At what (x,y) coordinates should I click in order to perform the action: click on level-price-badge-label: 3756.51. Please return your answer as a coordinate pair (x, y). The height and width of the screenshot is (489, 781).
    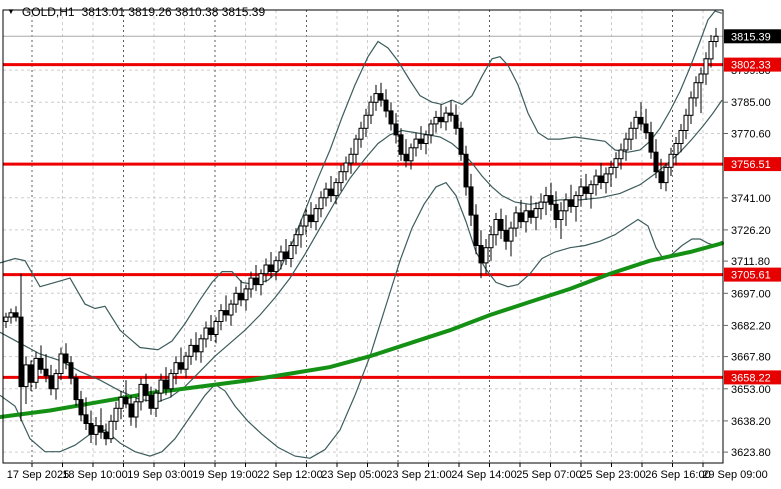
    Looking at the image, I should click on (751, 165).